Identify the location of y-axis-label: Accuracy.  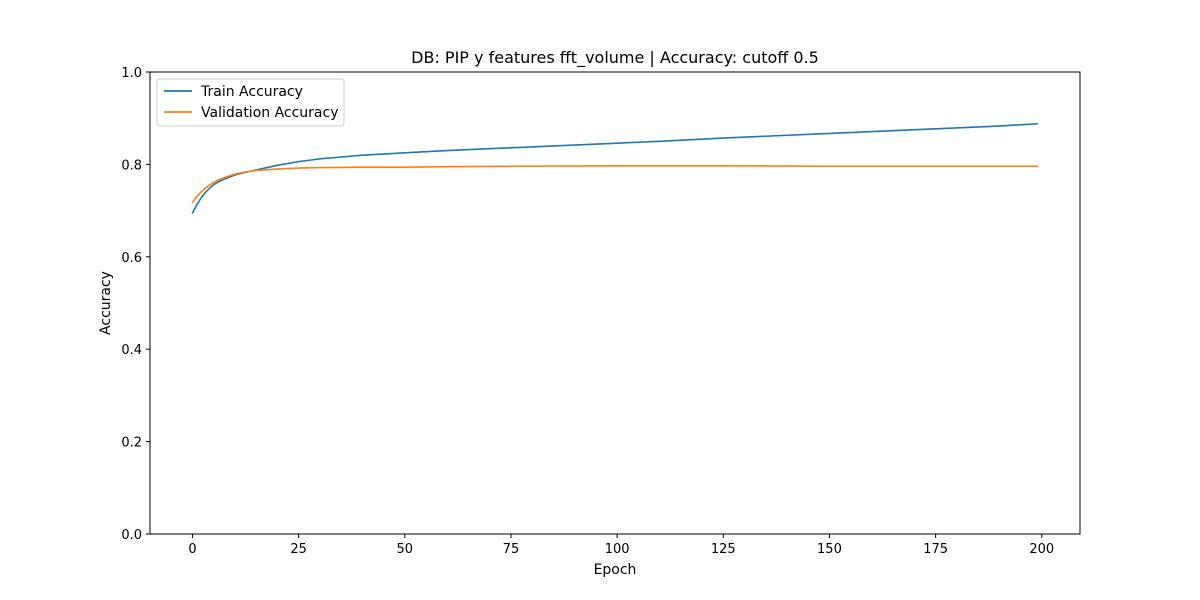
(106, 303).